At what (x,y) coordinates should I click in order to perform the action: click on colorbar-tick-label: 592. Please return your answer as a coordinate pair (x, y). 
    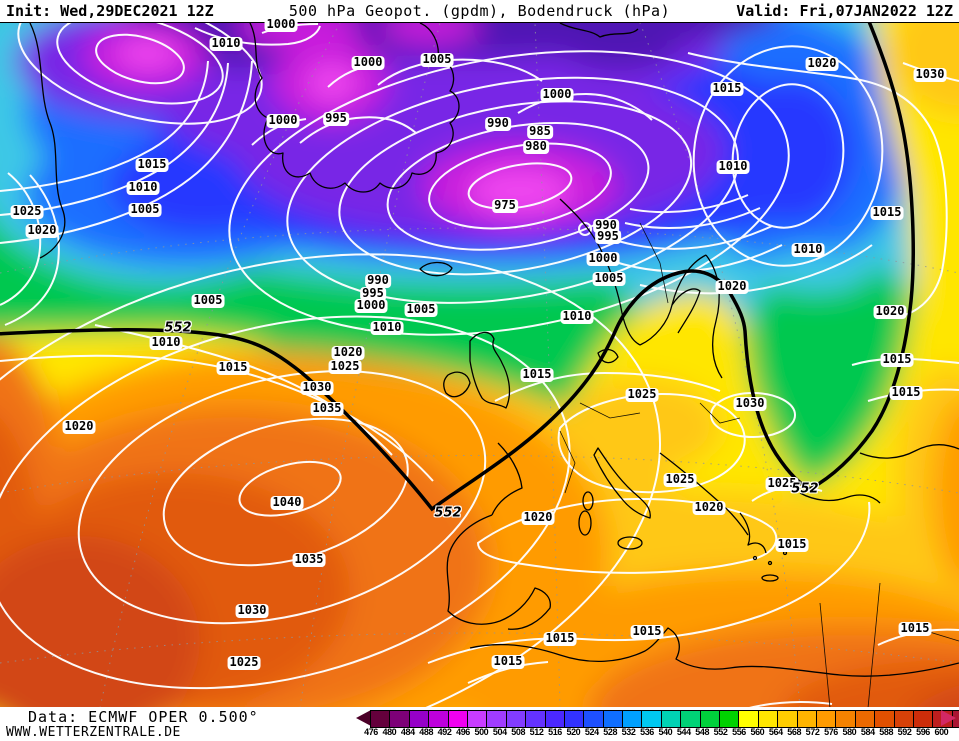
    Looking at the image, I should click on (904, 732).